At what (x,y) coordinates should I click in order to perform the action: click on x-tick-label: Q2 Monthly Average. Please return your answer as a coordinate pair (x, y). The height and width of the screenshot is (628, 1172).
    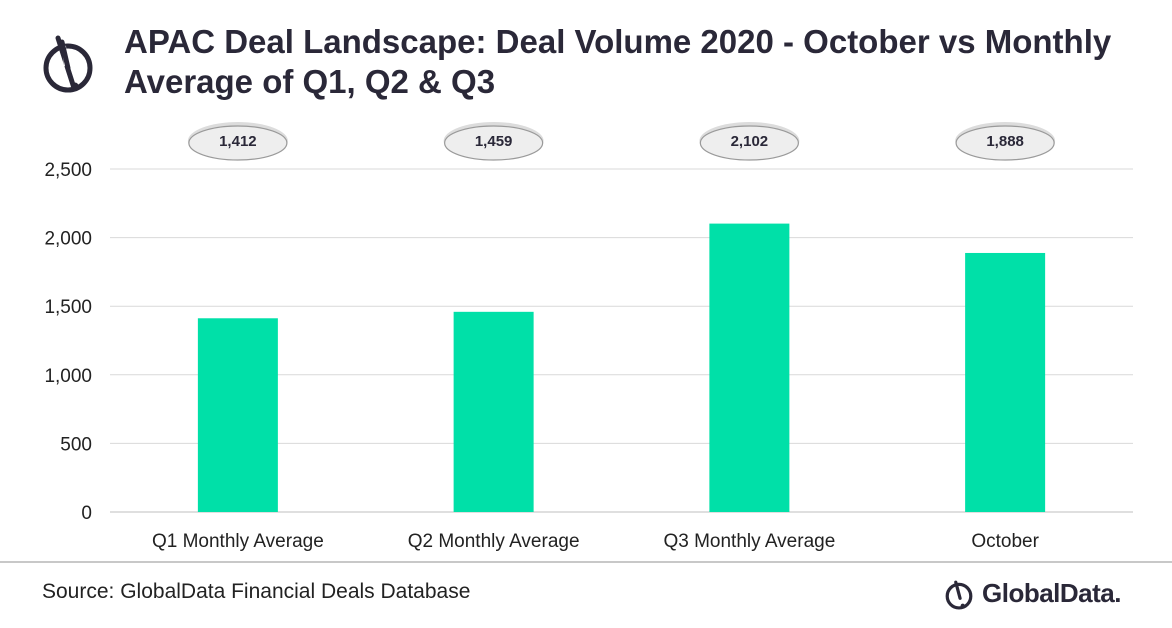
    Looking at the image, I should click on (494, 541).